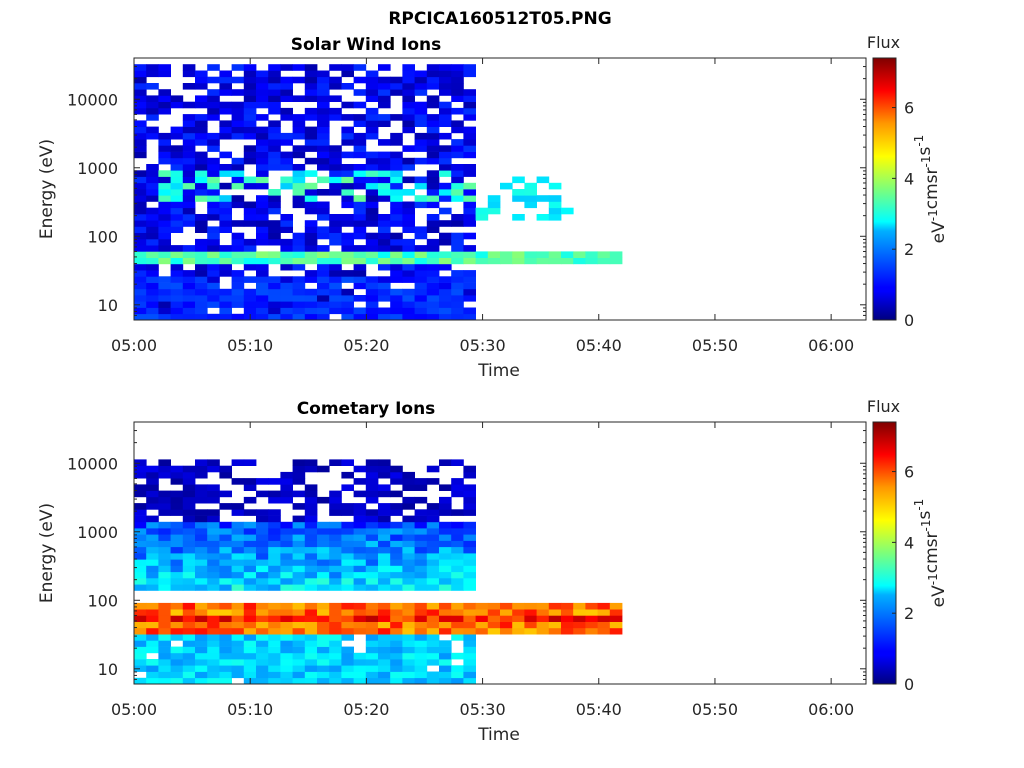 This screenshot has width=1024, height=768. I want to click on y-tick-label: 10000, so click(92, 463).